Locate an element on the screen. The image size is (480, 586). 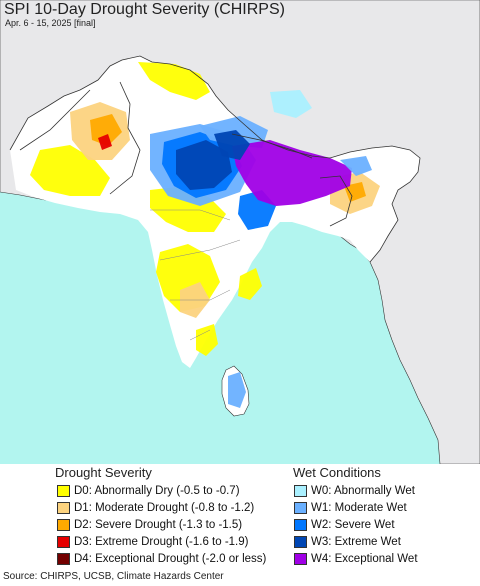
w0-patch is located at coordinates (291, 104).